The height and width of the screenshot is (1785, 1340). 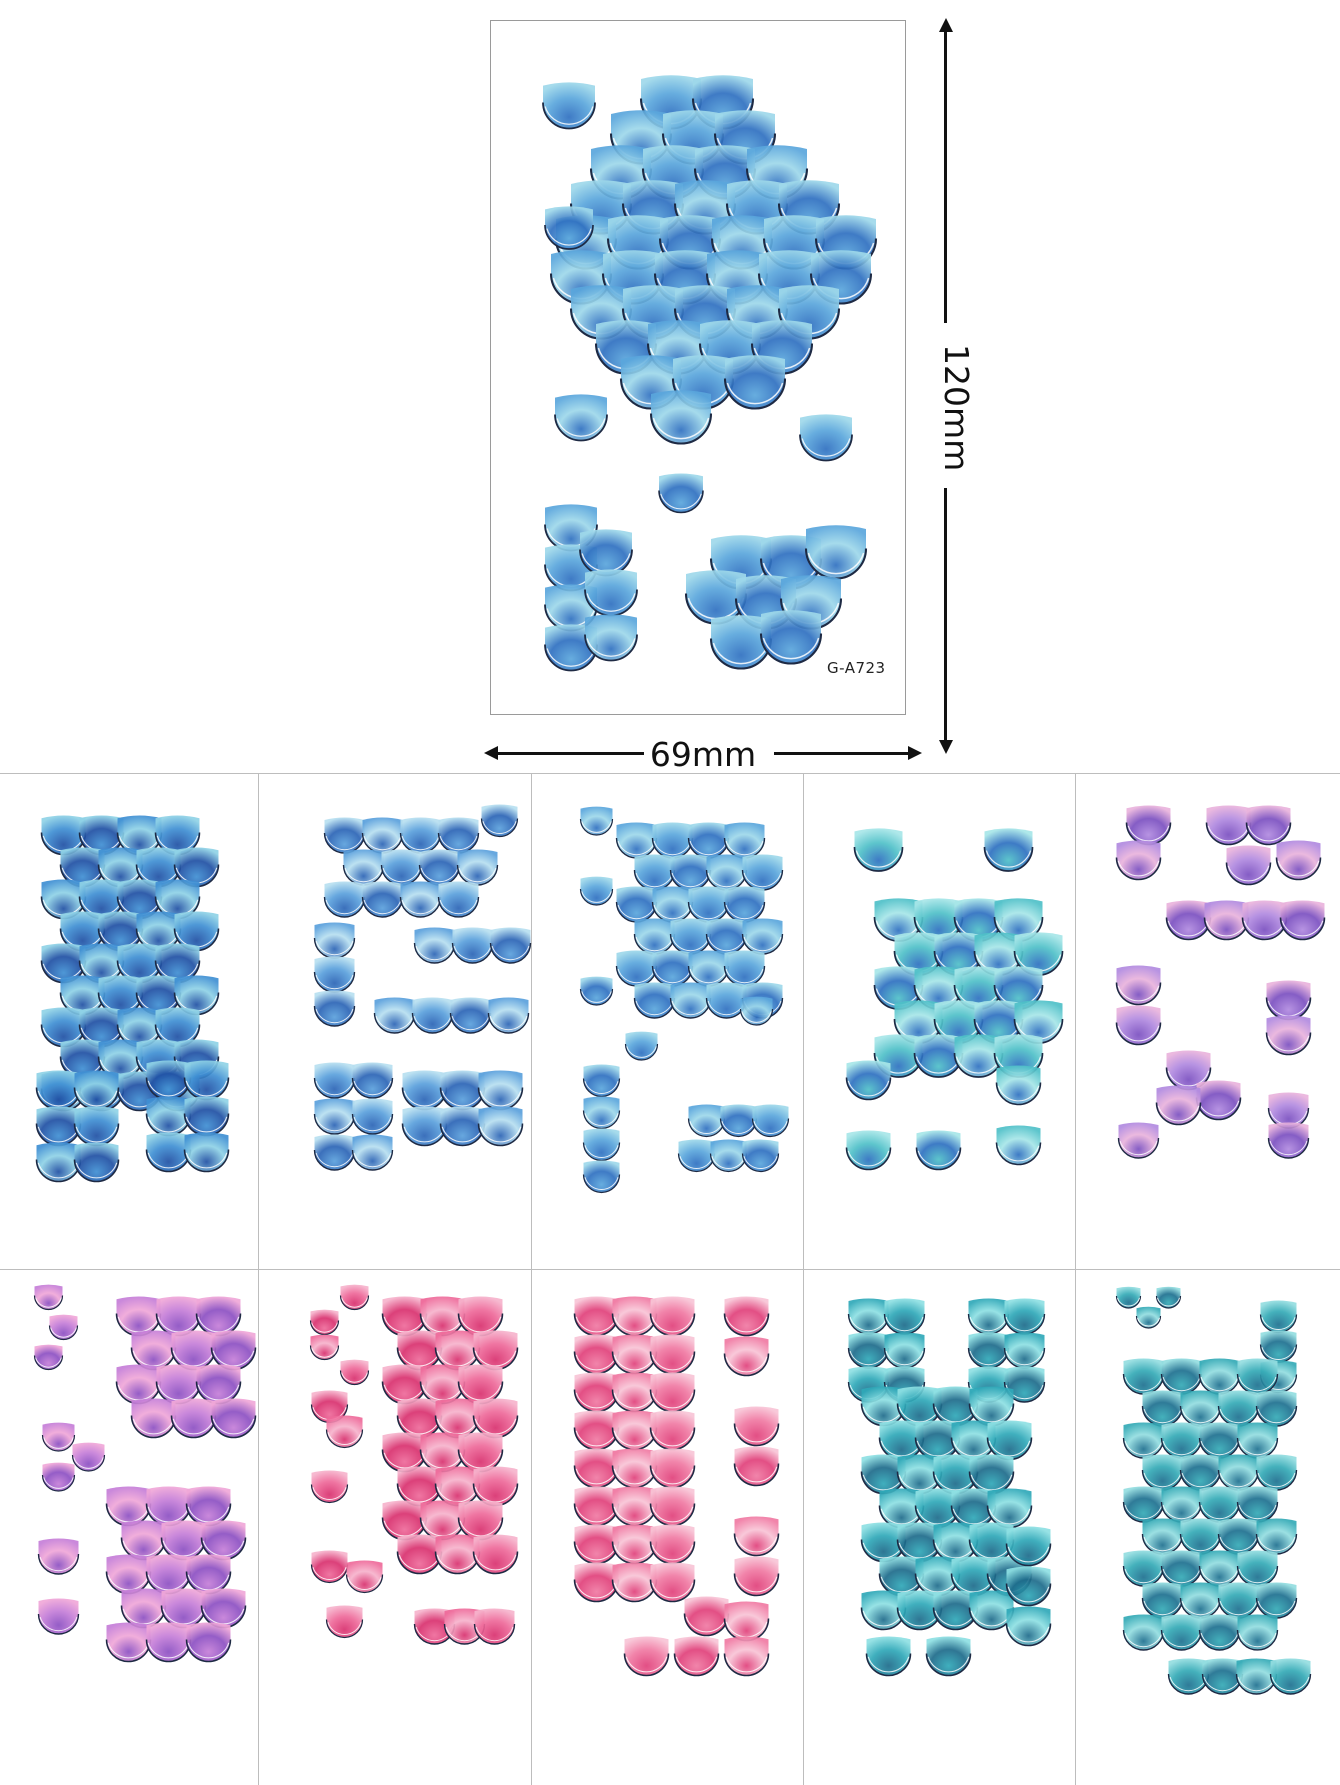 I want to click on height-label: 120mm, so click(x=956, y=408).